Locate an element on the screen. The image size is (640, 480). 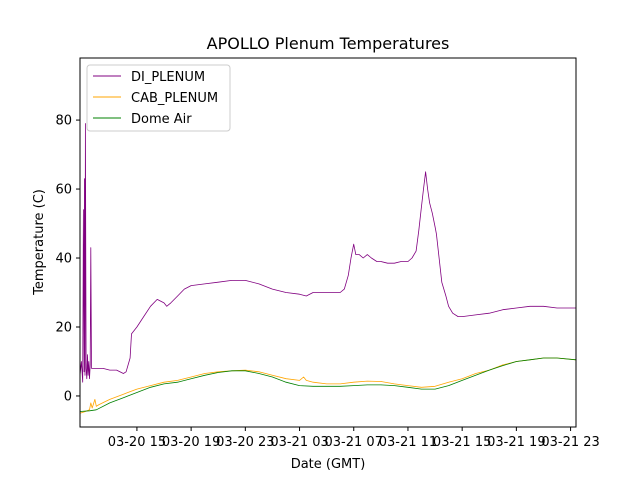
y-tick-label: 80 is located at coordinates (63, 121).